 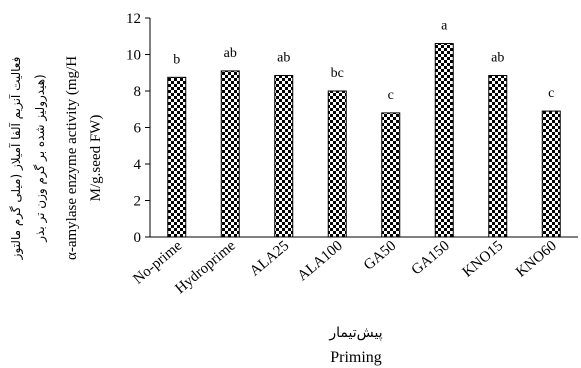 What do you see at coordinates (551, 174) in the screenshot?
I see `bar-kno60` at bounding box center [551, 174].